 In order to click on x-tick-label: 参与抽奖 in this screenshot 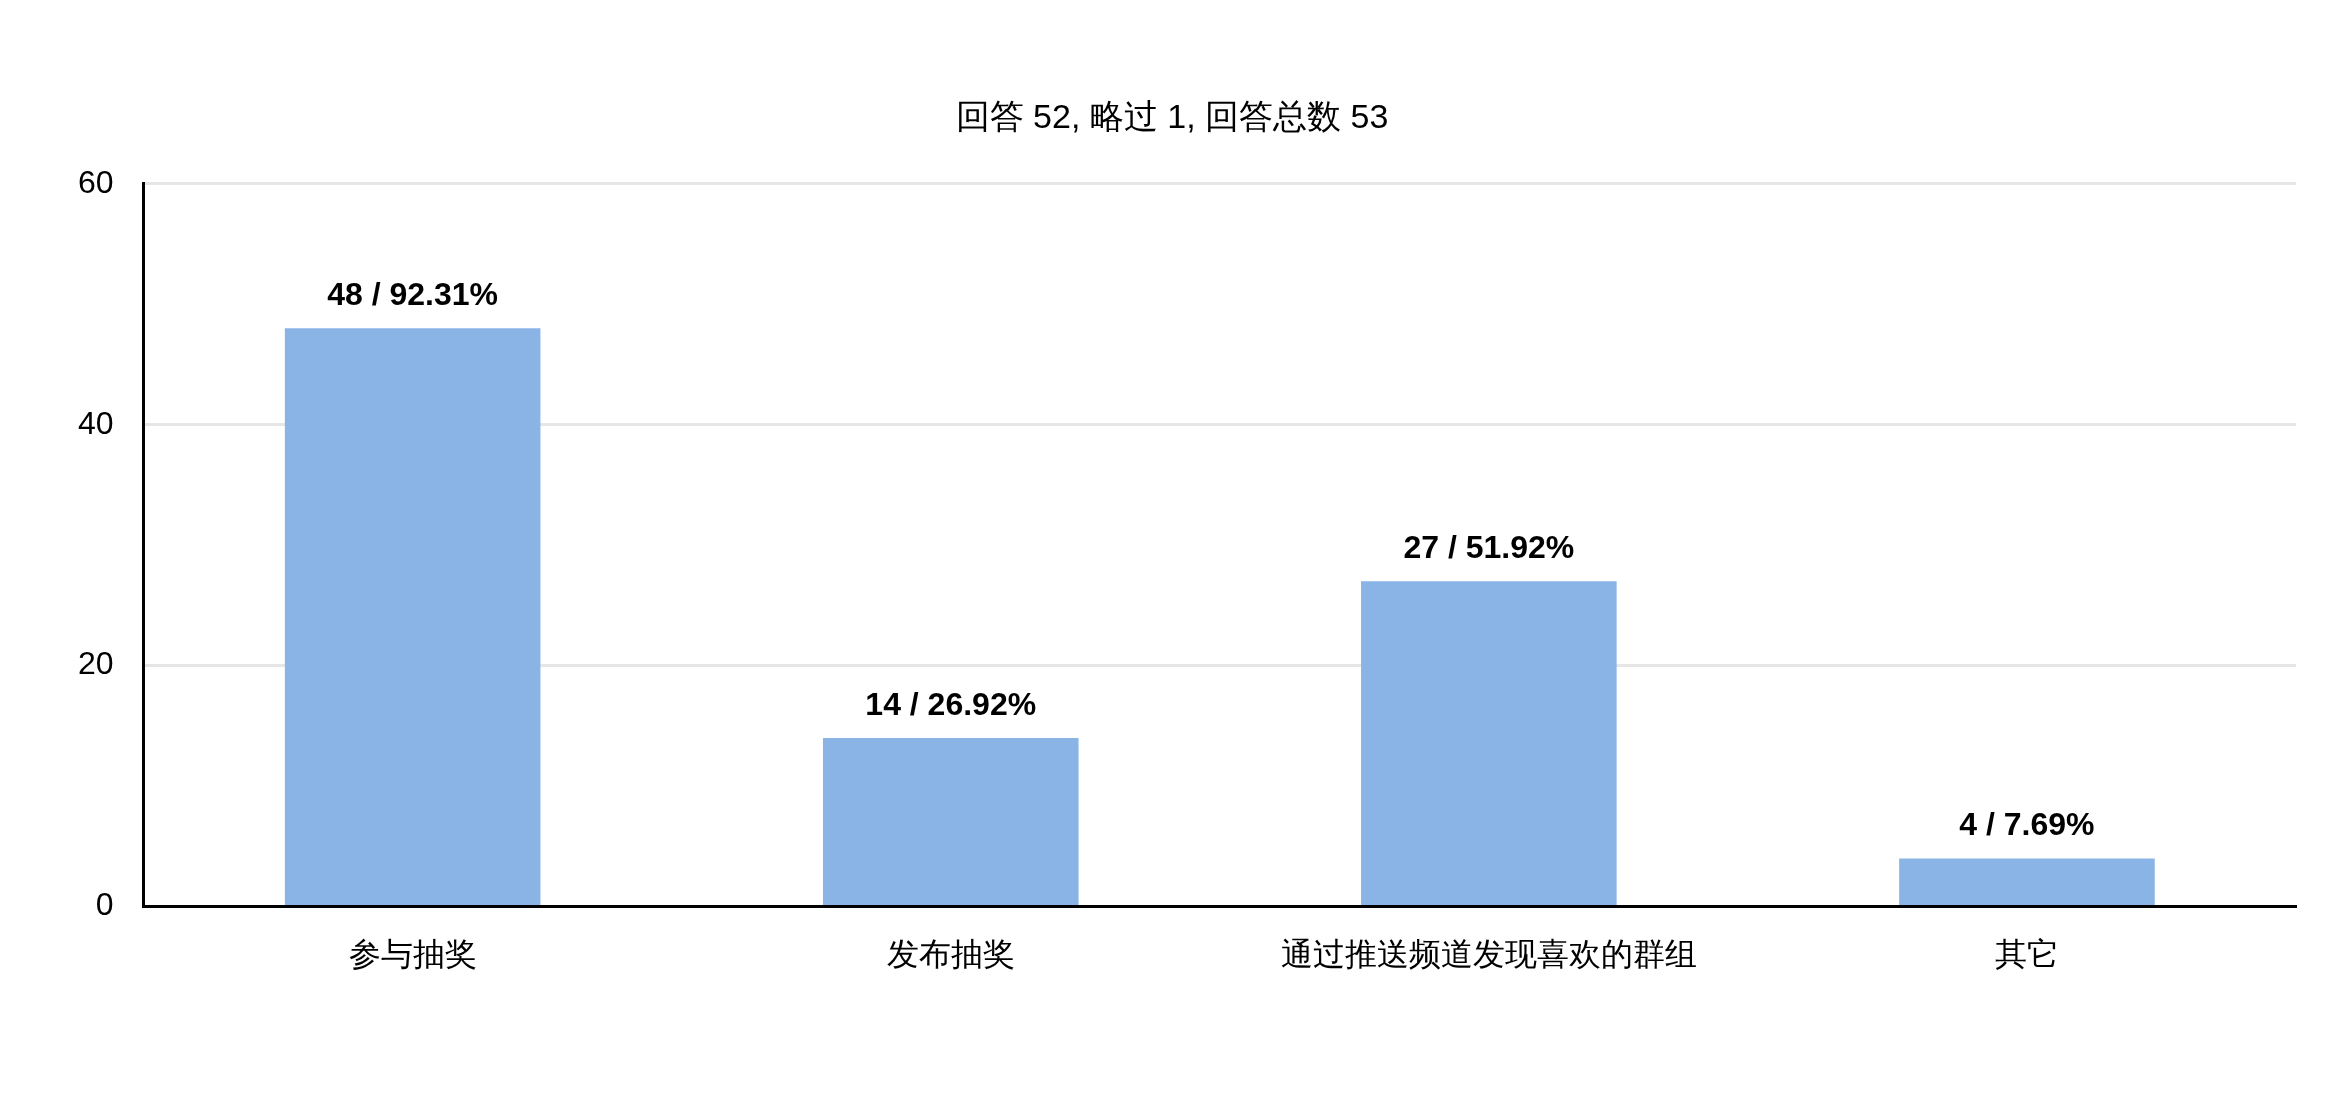, I will do `click(412, 953)`.